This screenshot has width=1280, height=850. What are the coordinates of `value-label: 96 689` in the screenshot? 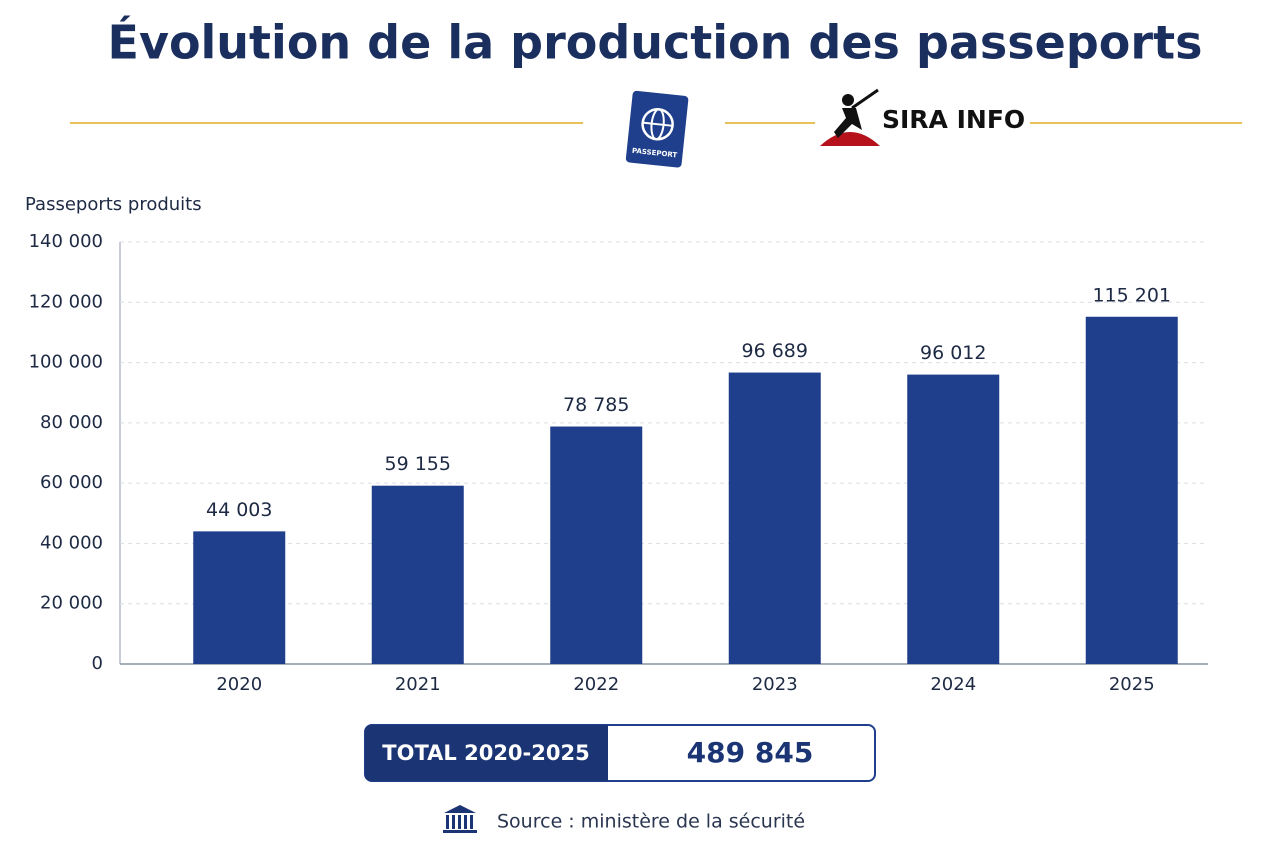 It's located at (775, 351).